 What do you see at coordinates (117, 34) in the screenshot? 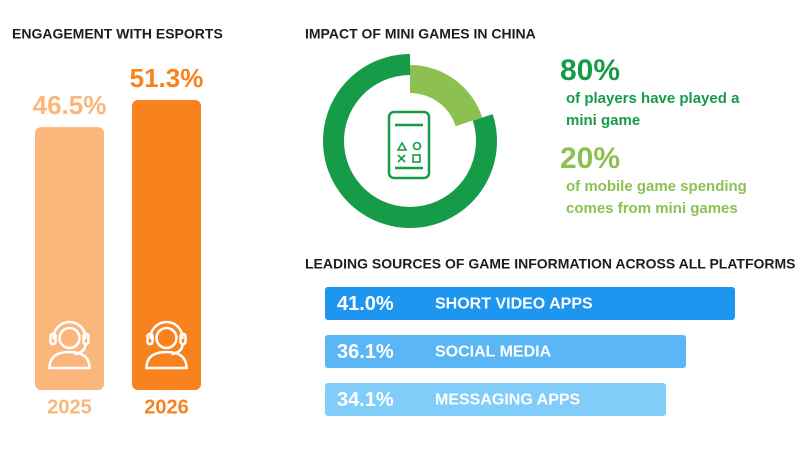
I see `chart-title: ENGAGEMENT WITH ESPORTS` at bounding box center [117, 34].